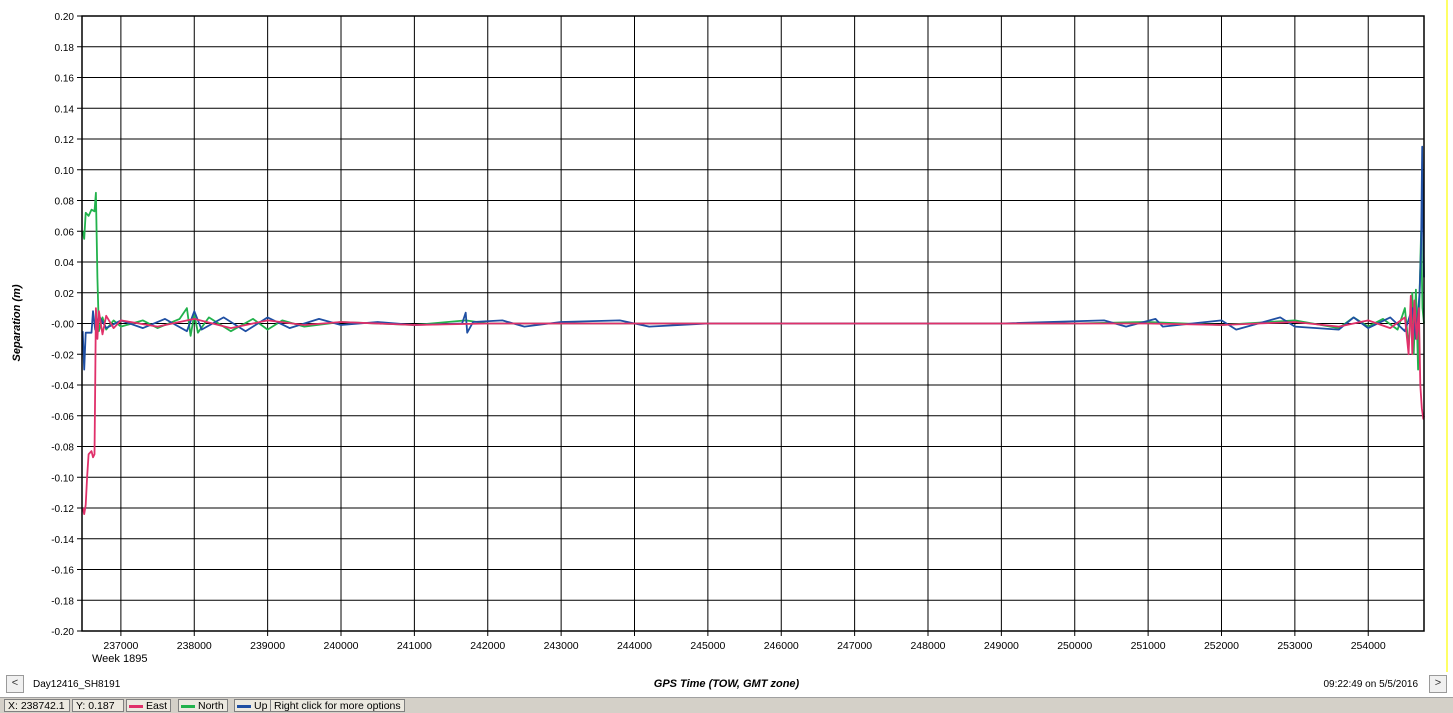 This screenshot has height=713, width=1453. What do you see at coordinates (17, 322) in the screenshot?
I see `y-axis-title: Separation (m)` at bounding box center [17, 322].